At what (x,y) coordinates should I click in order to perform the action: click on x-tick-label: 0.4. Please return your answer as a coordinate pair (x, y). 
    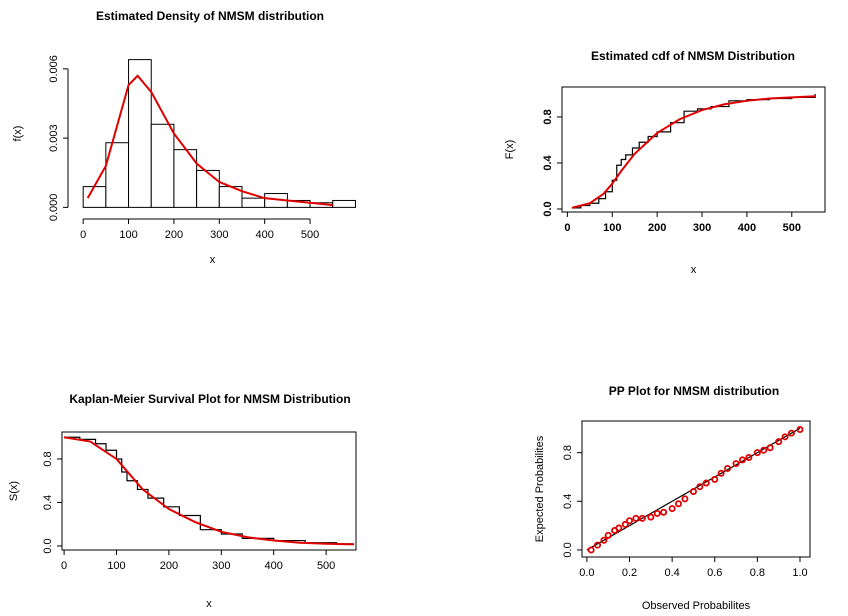
    Looking at the image, I should click on (671, 573).